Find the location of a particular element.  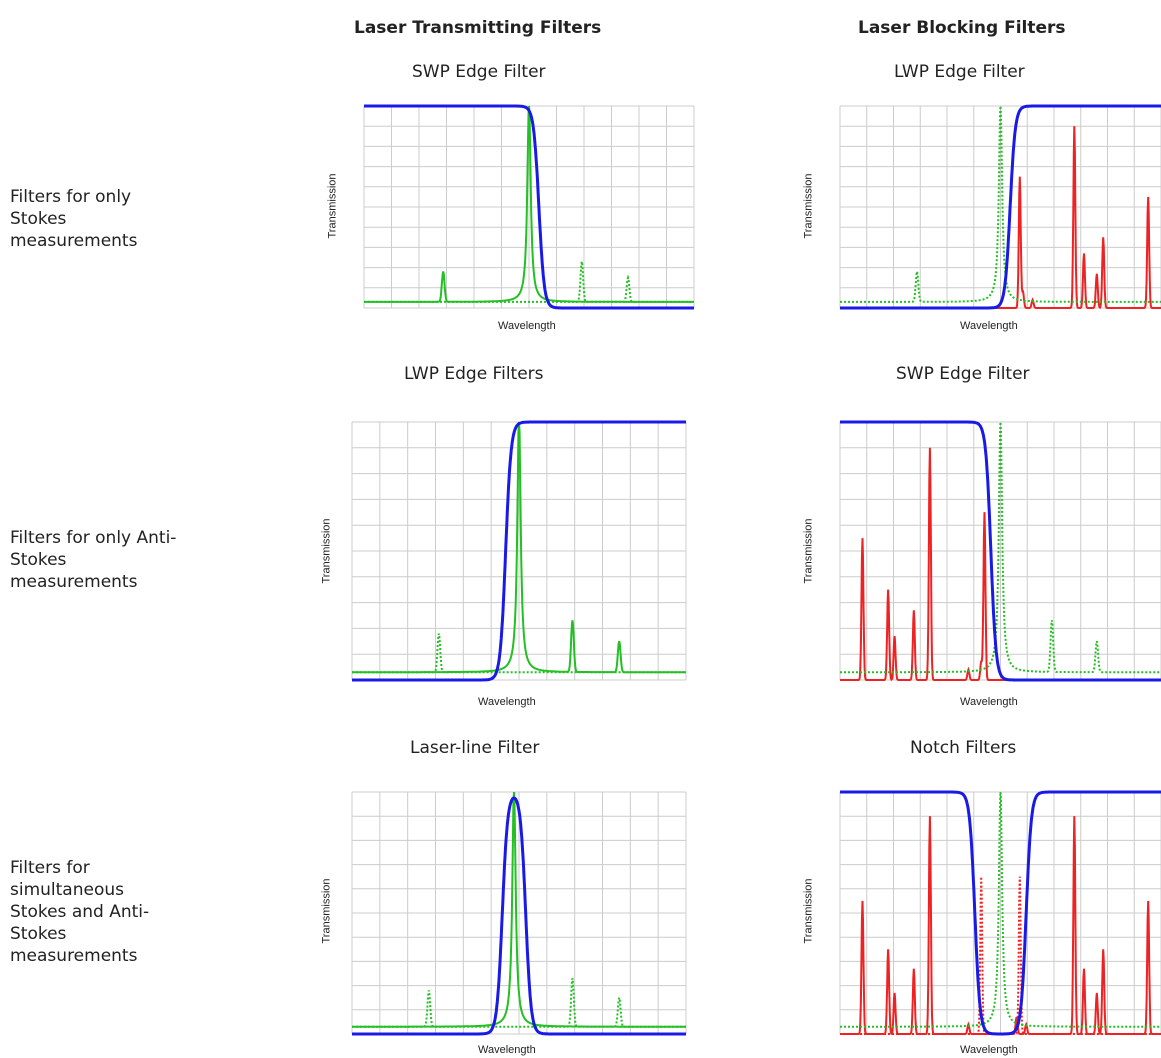

column-header-transmitting: Laser Transmitting Filters is located at coordinates (478, 28).